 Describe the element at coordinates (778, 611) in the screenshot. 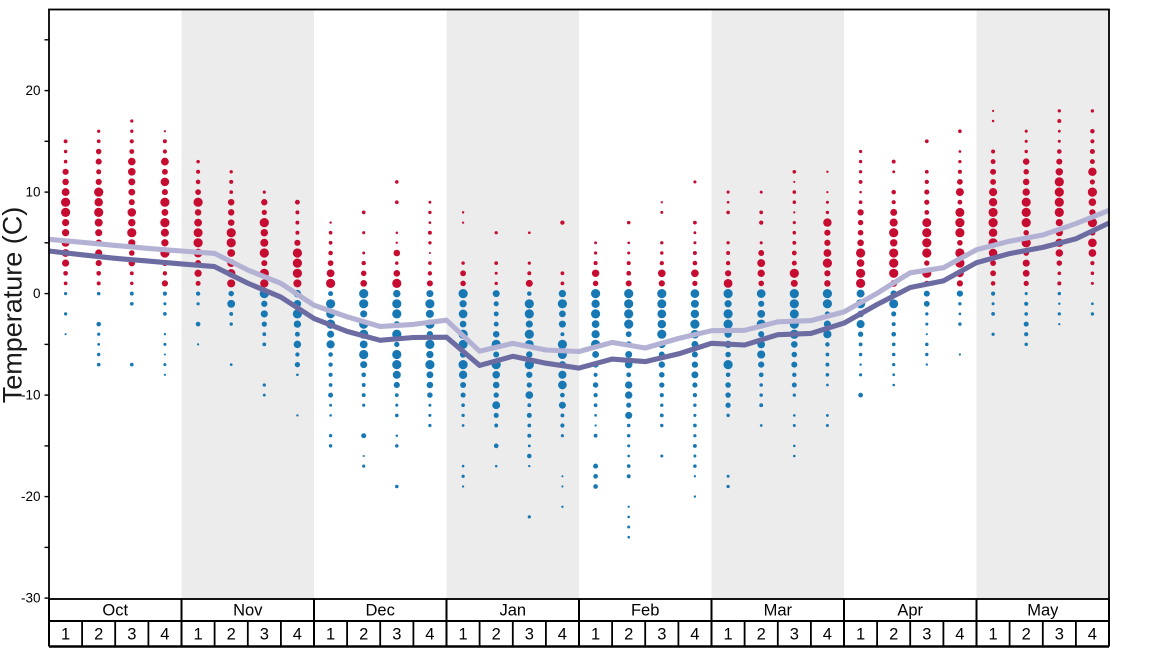

I see `svg-text: Mar` at that location.